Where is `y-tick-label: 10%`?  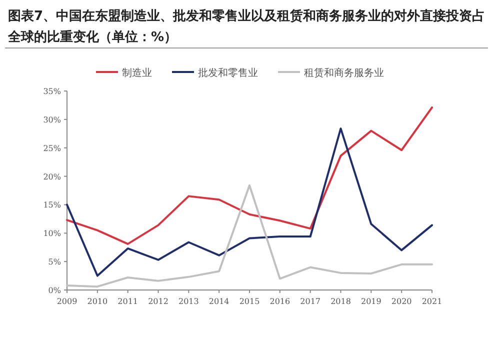
y-tick-label: 10% is located at coordinates (52, 233).